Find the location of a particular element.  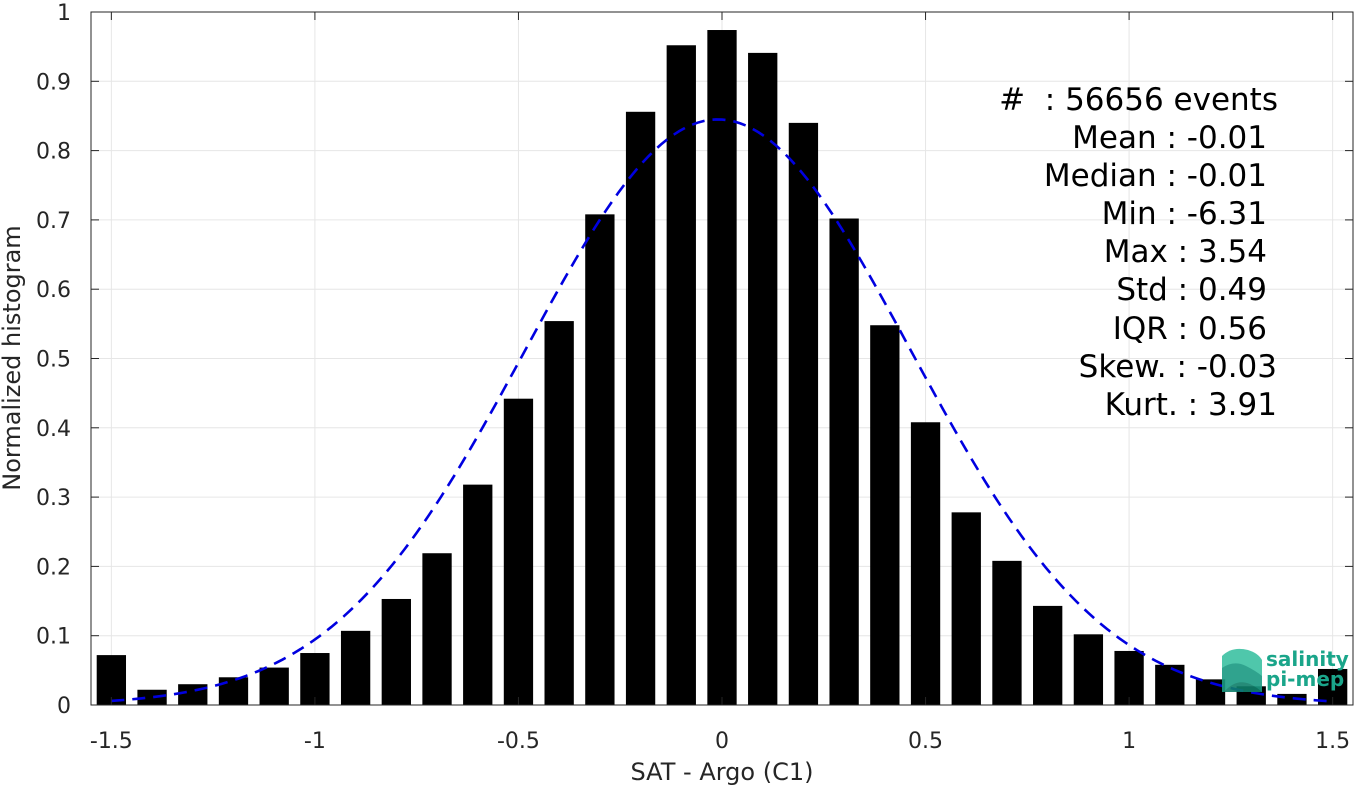

x-tick-label: -1.5 is located at coordinates (111, 741).